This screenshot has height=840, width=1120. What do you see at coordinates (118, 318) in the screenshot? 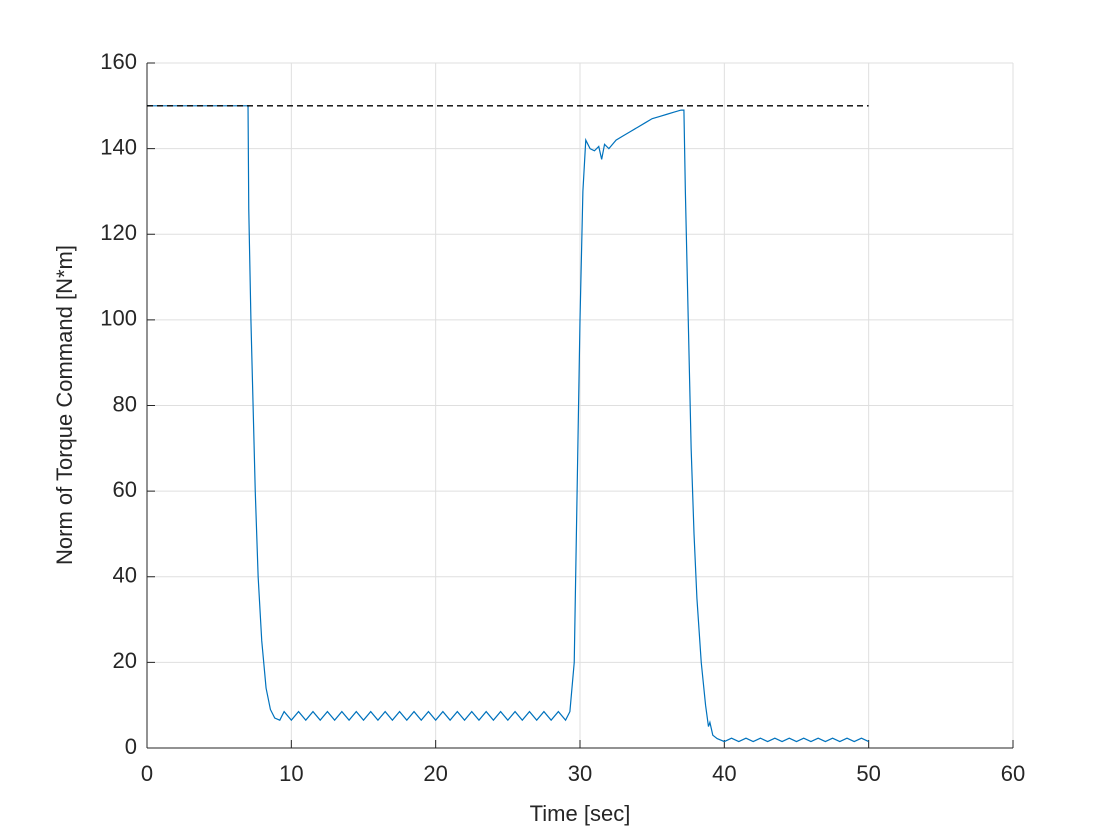
I see `y-tick-label: 100` at bounding box center [118, 318].